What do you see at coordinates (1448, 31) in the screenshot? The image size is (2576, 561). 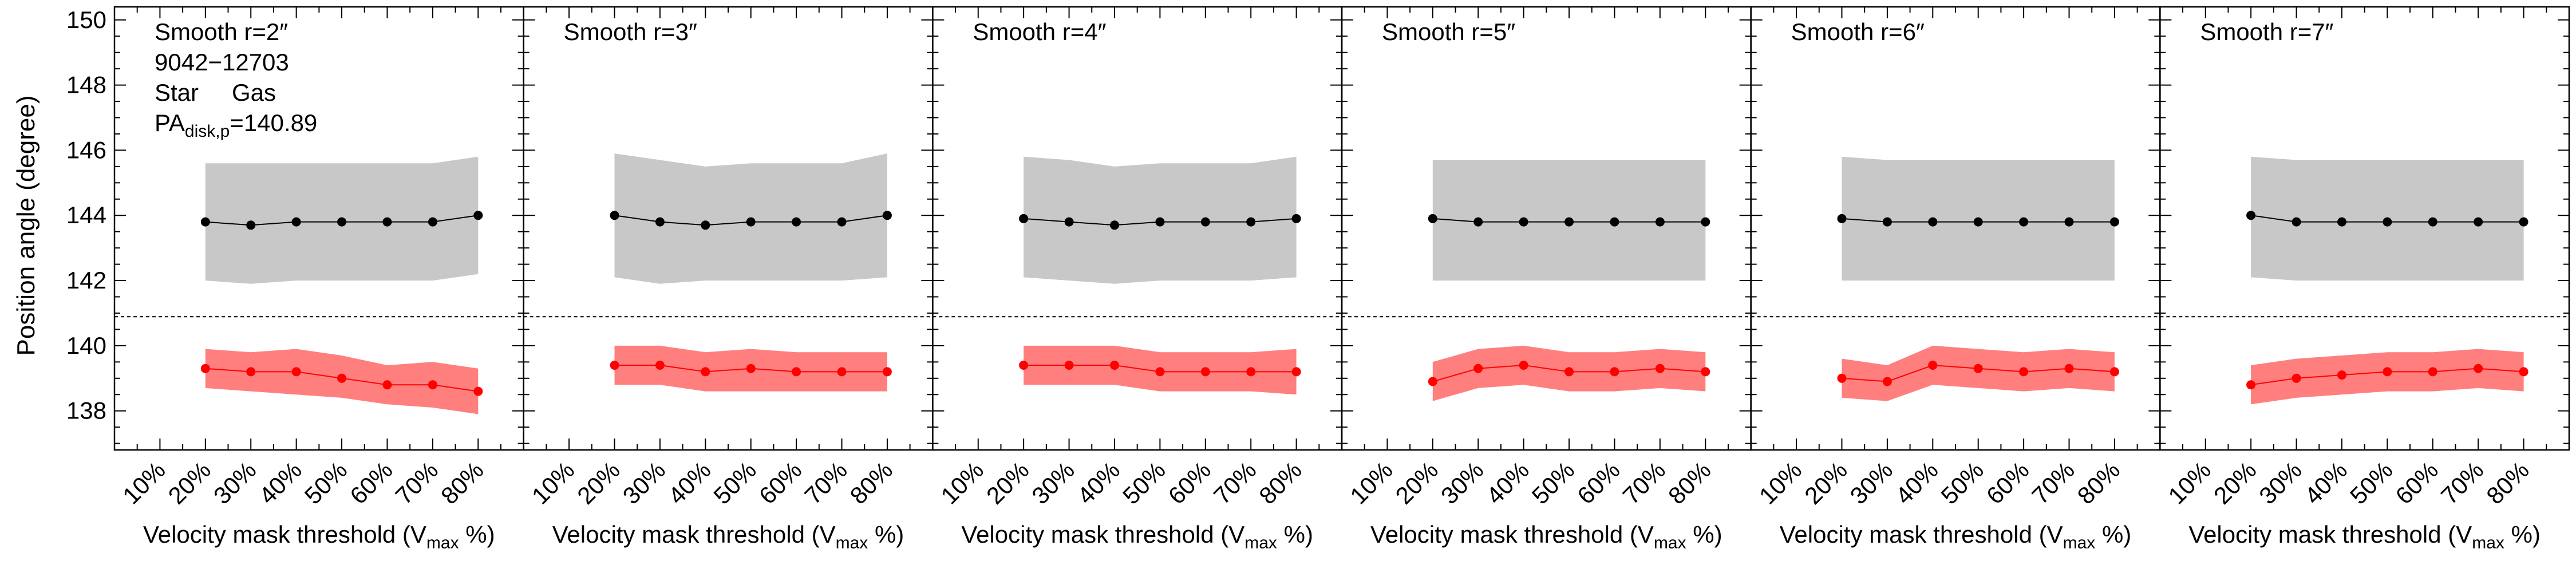 I see `panel-title: Smooth r=5″` at bounding box center [1448, 31].